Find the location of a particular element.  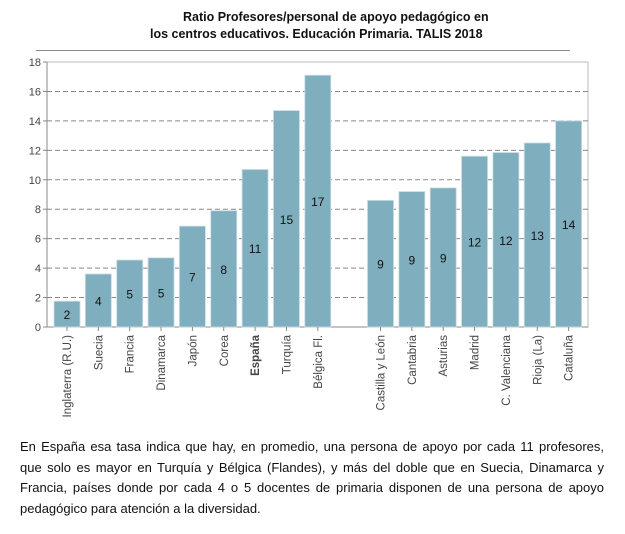

data-label: 14 is located at coordinates (569, 225).